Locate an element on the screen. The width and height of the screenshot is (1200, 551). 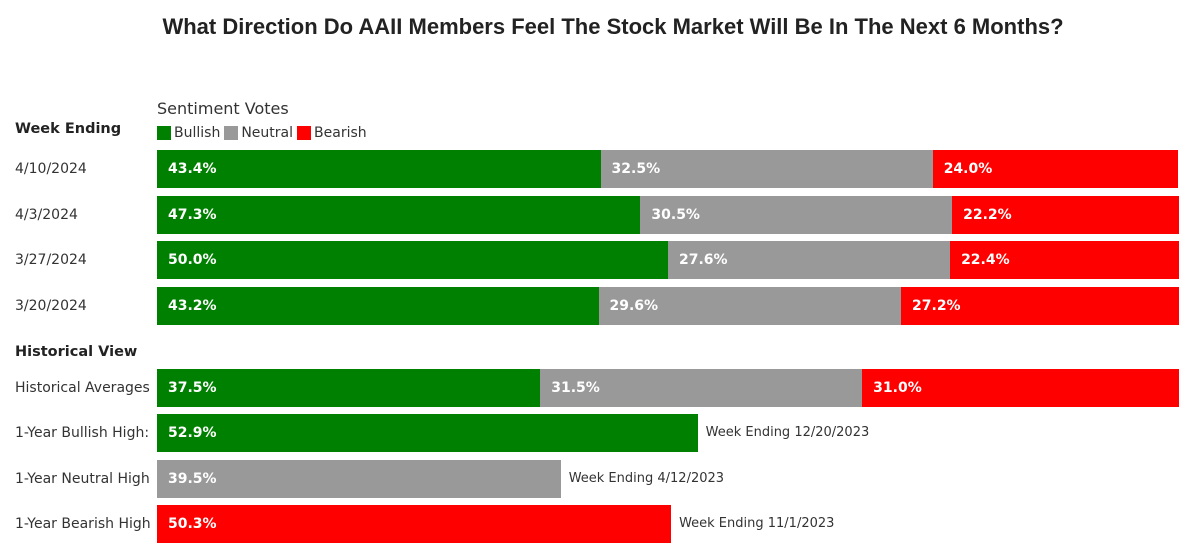
week-row-0-bearish-bar is located at coordinates (1055, 169).